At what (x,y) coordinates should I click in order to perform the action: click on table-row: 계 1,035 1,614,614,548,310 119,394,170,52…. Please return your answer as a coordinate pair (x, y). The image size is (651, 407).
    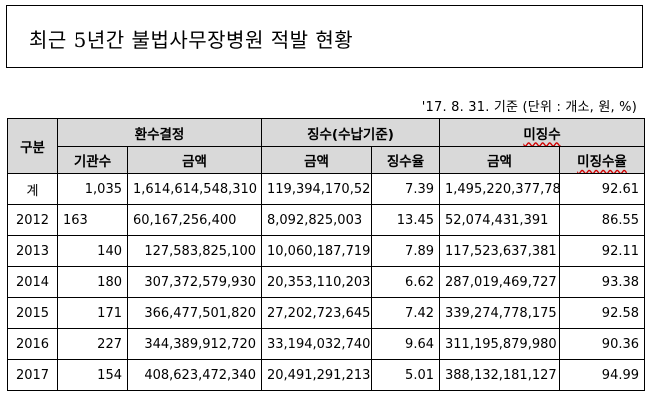
    Looking at the image, I should click on (326, 189).